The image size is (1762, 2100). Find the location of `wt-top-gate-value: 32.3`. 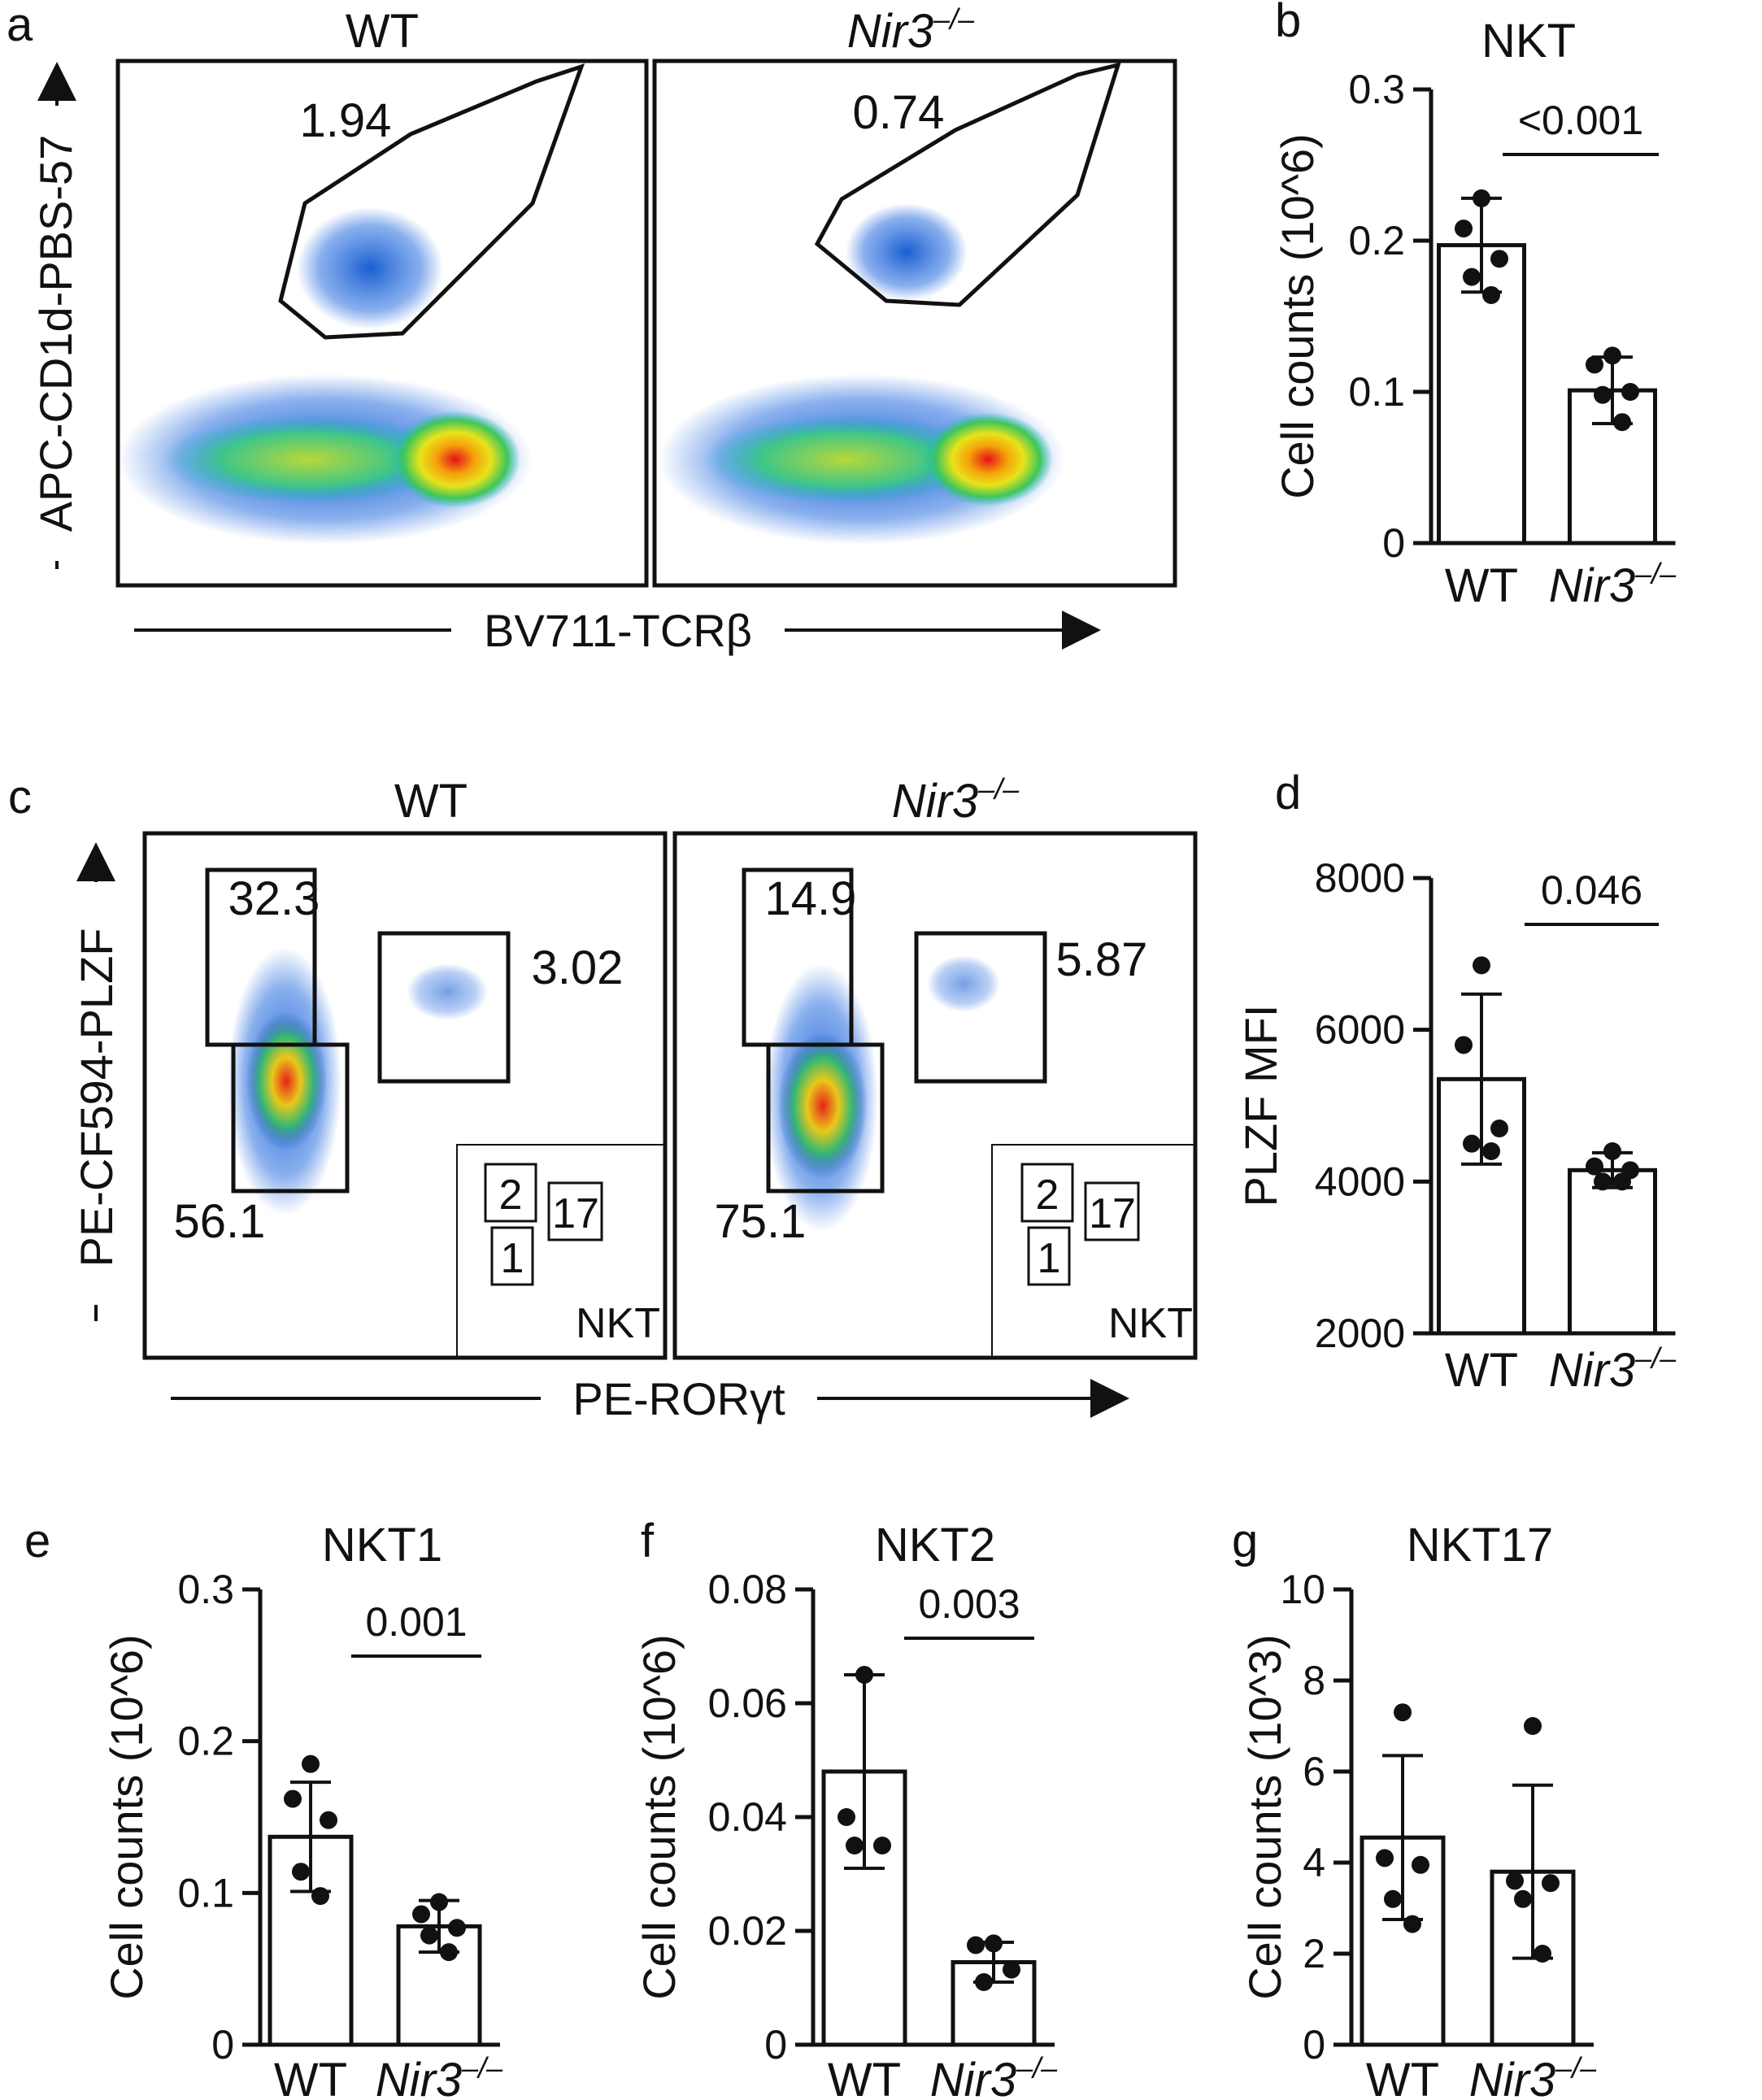

wt-top-gate-value: 32.3 is located at coordinates (274, 898).